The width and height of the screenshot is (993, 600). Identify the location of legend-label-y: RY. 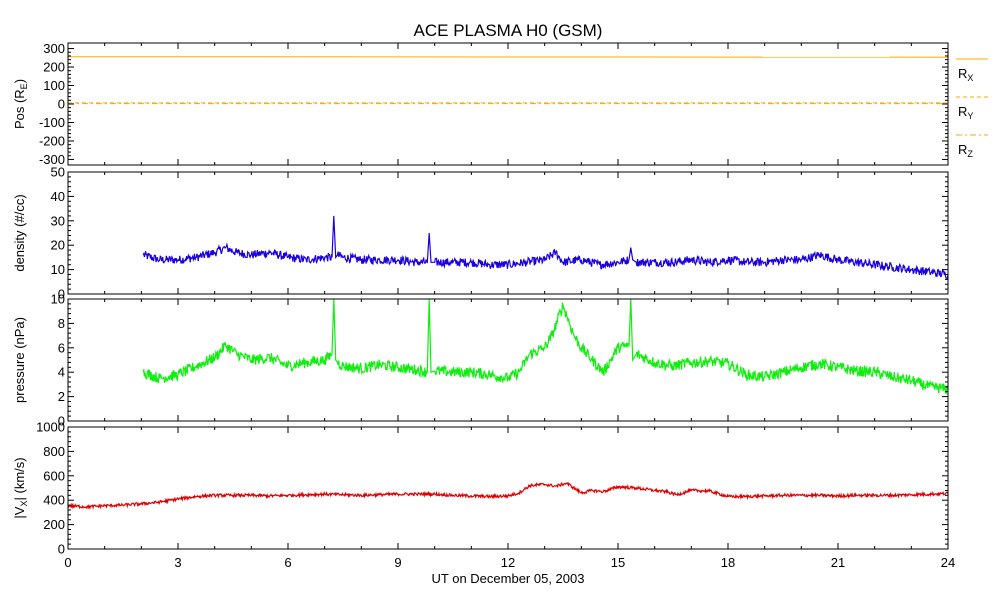
(965, 112).